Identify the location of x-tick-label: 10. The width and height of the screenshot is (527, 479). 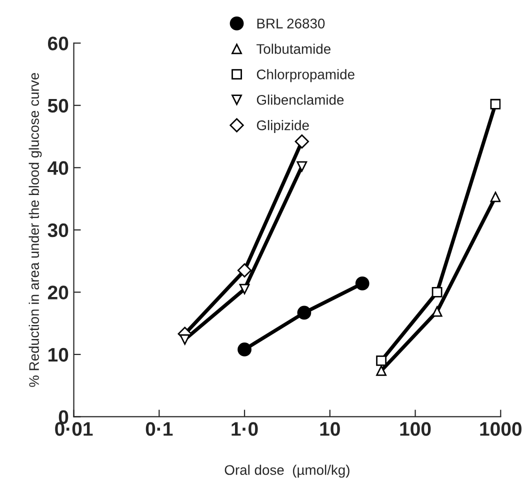
(330, 429).